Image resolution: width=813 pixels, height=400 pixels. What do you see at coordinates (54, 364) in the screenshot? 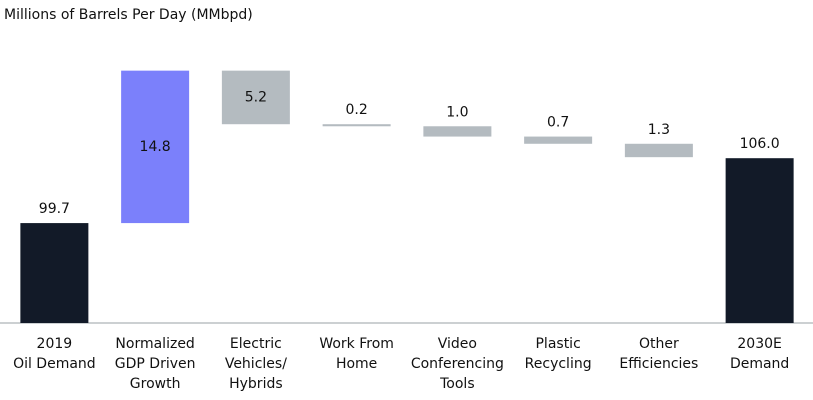
I see `x-tick-label: Oil Demand` at bounding box center [54, 364].